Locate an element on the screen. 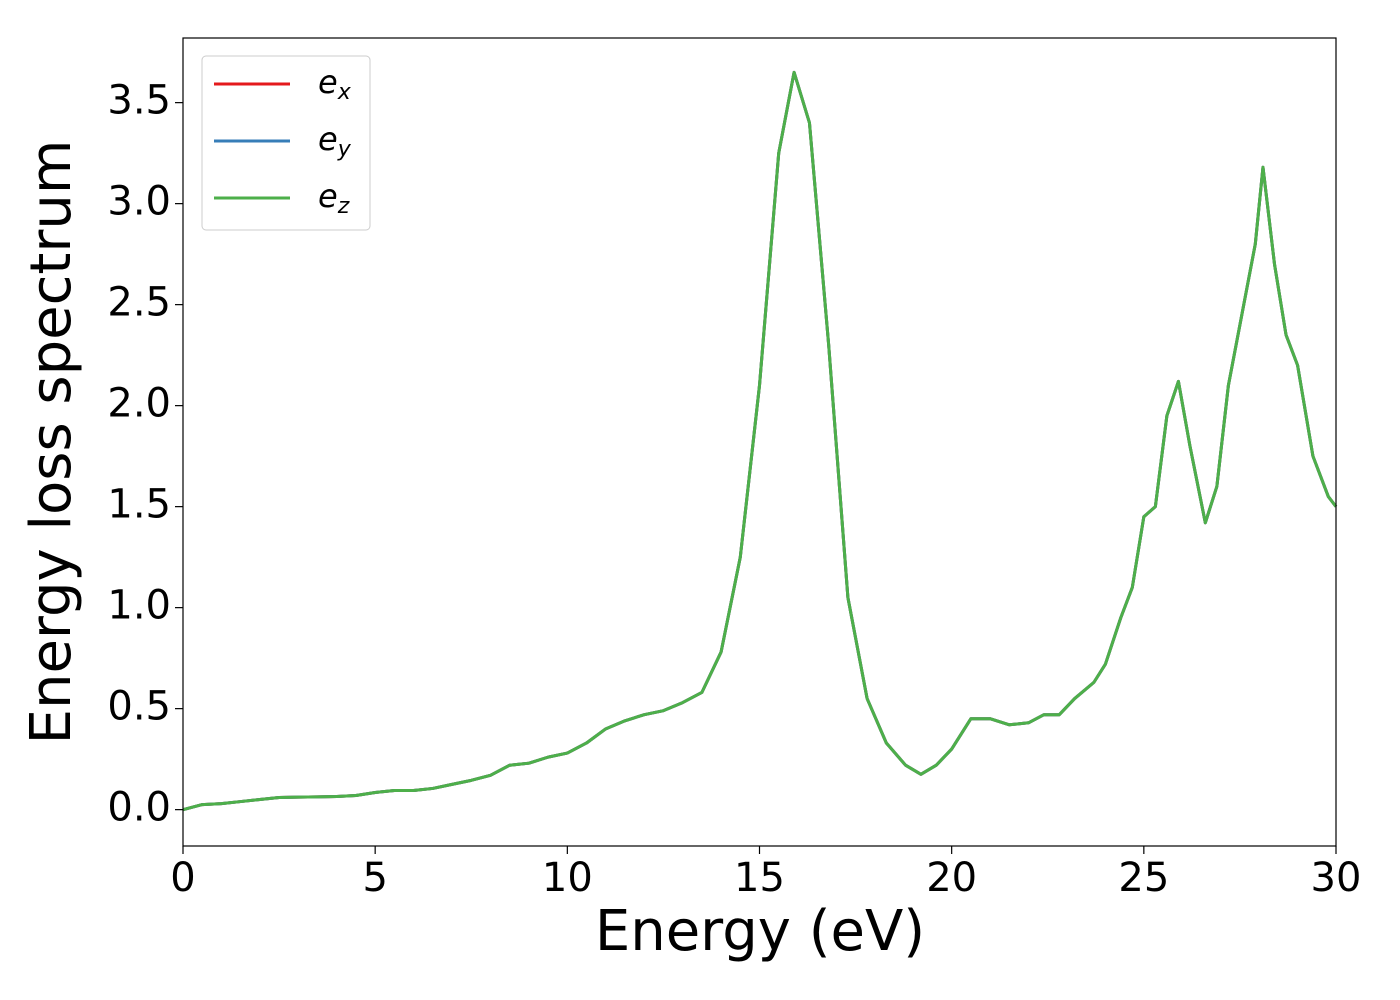  y-tick-label: 2.0 is located at coordinates (139, 404).